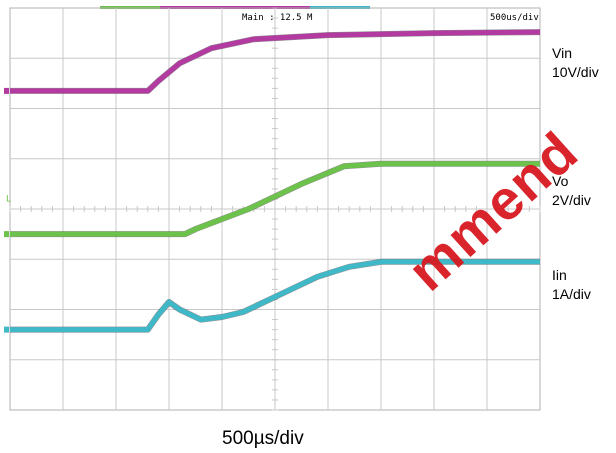 Image resolution: width=616 pixels, height=453 pixels. Describe the element at coordinates (263, 438) in the screenshot. I see `x-axis-label: 500µs/div` at that location.